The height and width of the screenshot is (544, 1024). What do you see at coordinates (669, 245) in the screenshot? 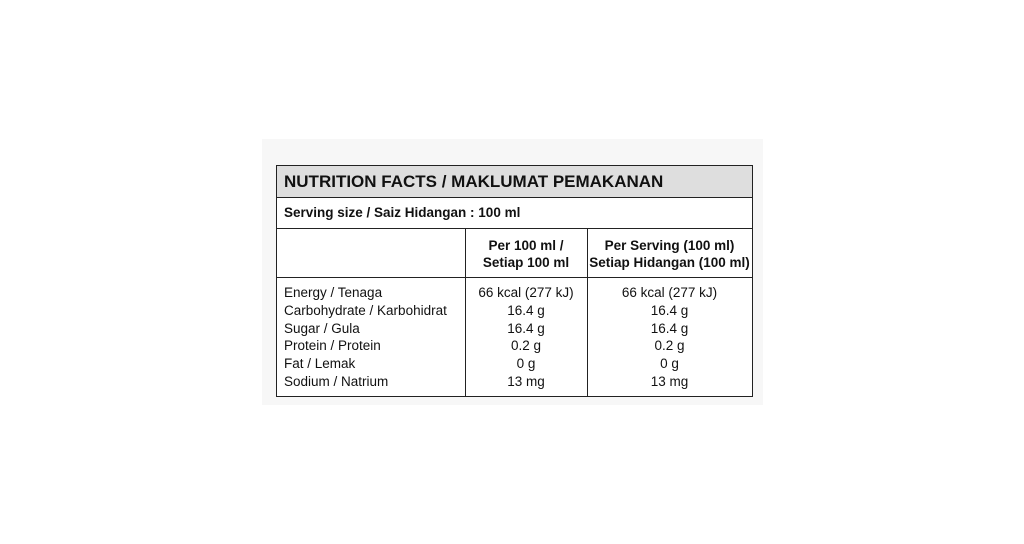
I see `header-line: Per Serving (100 ml)` at bounding box center [669, 245].